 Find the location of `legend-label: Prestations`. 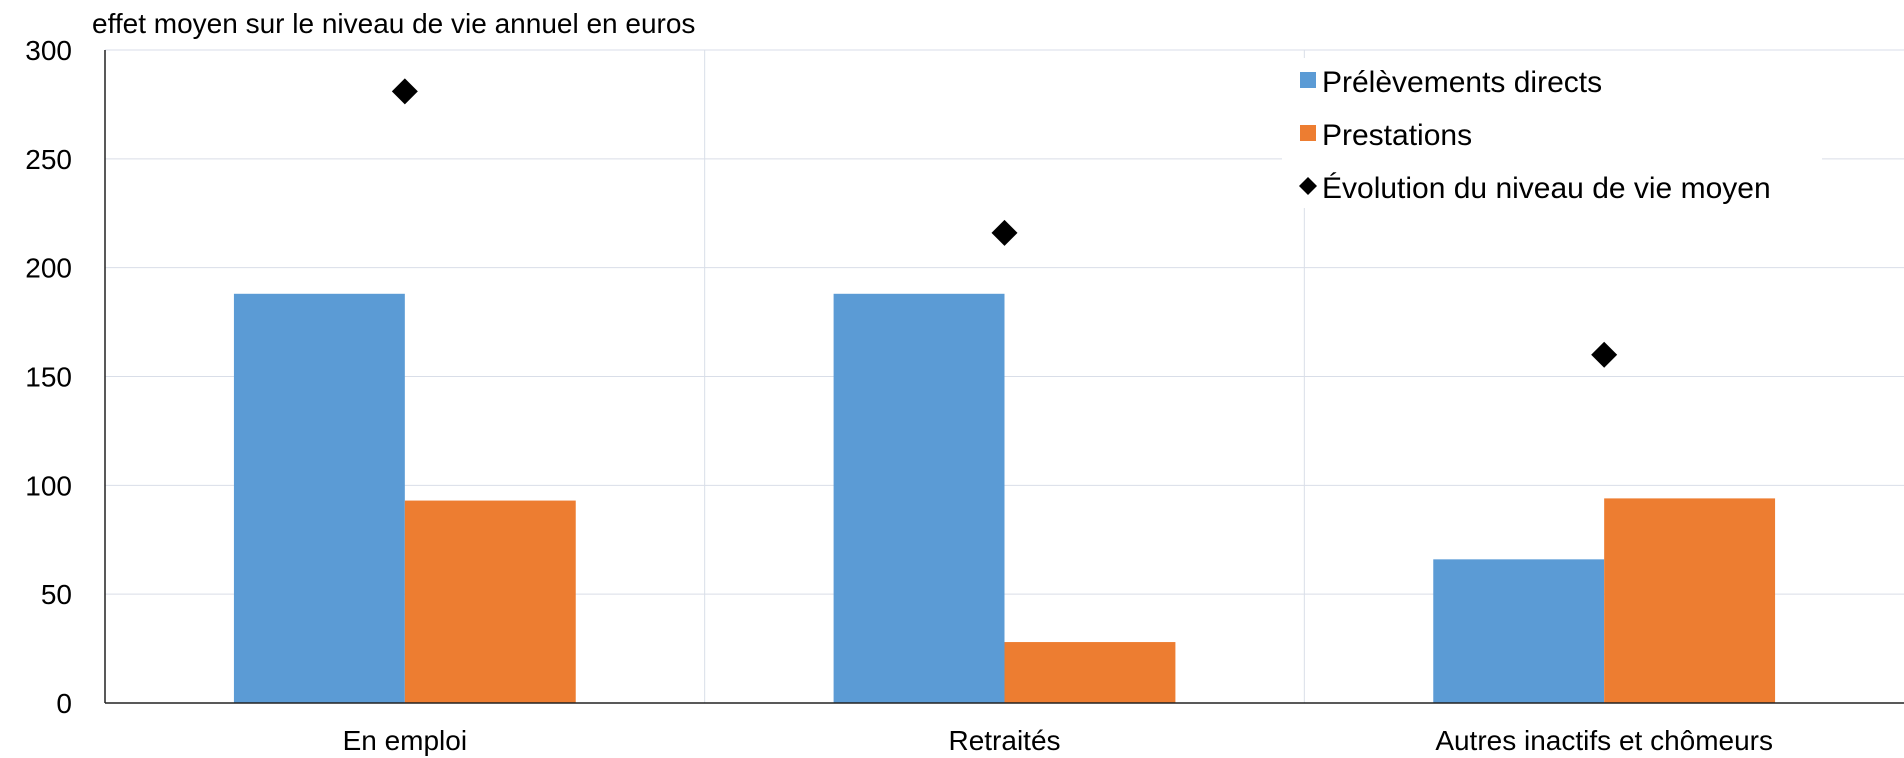

legend-label: Prestations is located at coordinates (1397, 135).